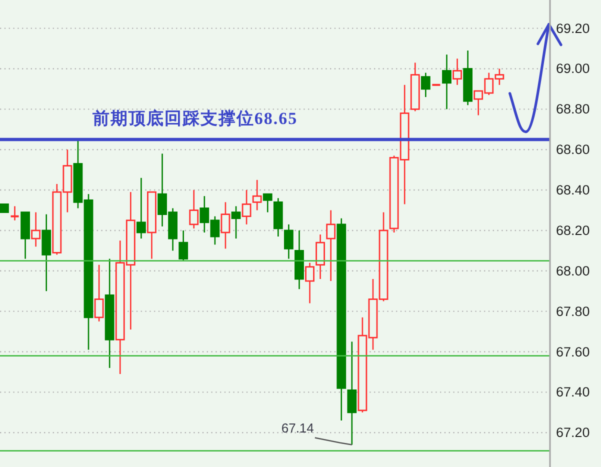 The image size is (601, 467). I want to click on y-tick-label: 69.00, so click(573, 68).